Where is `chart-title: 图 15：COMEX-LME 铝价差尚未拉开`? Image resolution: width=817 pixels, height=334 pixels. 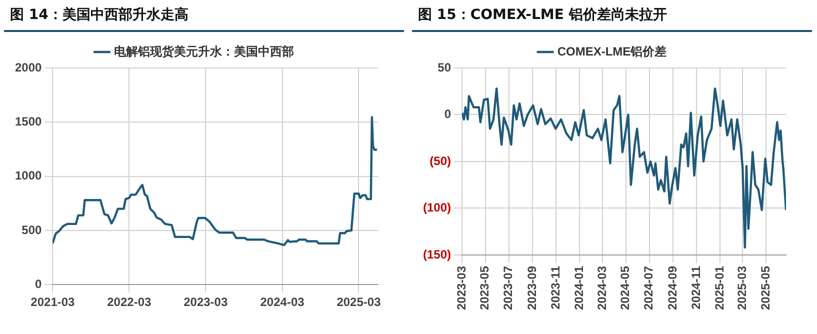 chart-title: 图 15：COMEX-LME 铝价差尚未拉开 is located at coordinates (612, 16).